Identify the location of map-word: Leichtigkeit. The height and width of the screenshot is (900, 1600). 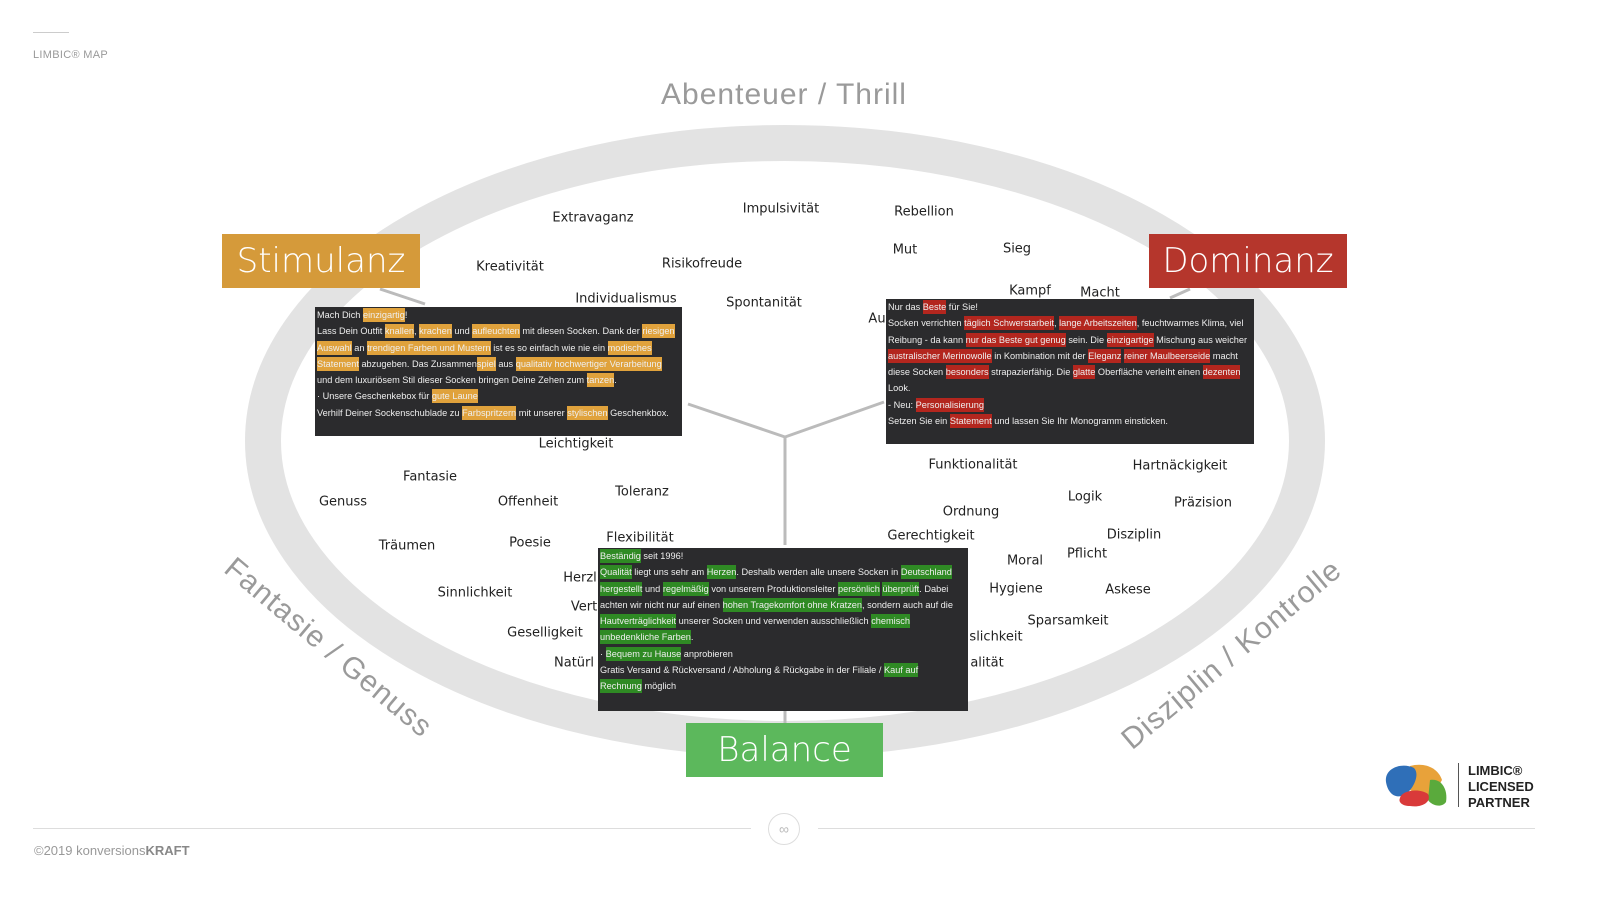
(576, 444).